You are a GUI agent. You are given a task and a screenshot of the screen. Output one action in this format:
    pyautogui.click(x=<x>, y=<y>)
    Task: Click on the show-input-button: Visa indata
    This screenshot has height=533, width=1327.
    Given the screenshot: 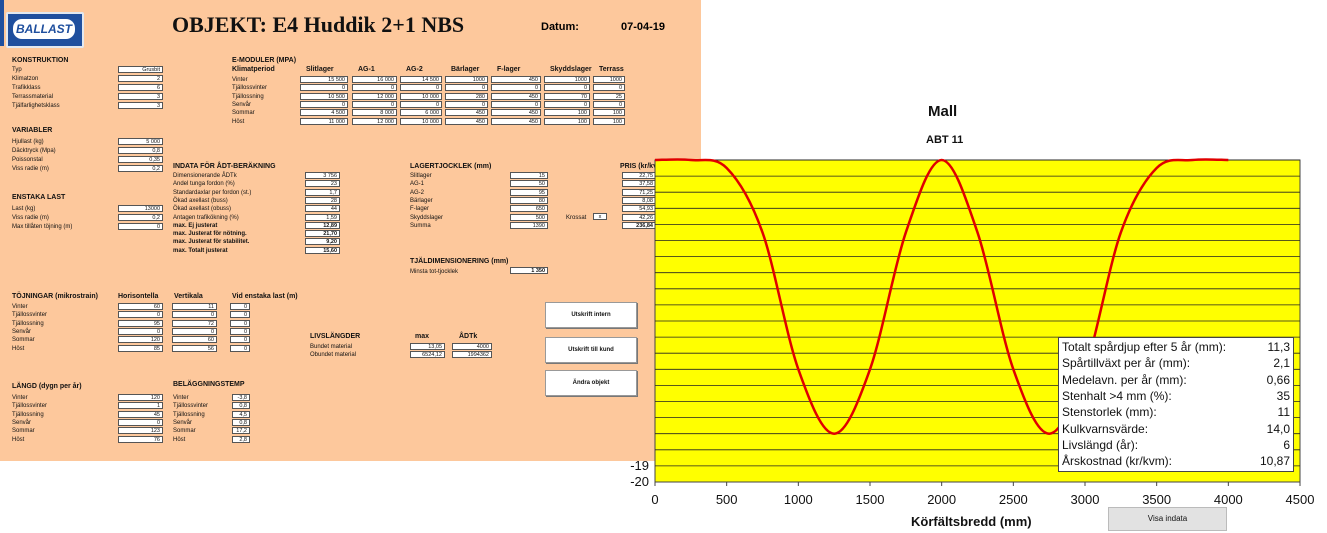 What is the action you would take?
    pyautogui.click(x=1167, y=519)
    